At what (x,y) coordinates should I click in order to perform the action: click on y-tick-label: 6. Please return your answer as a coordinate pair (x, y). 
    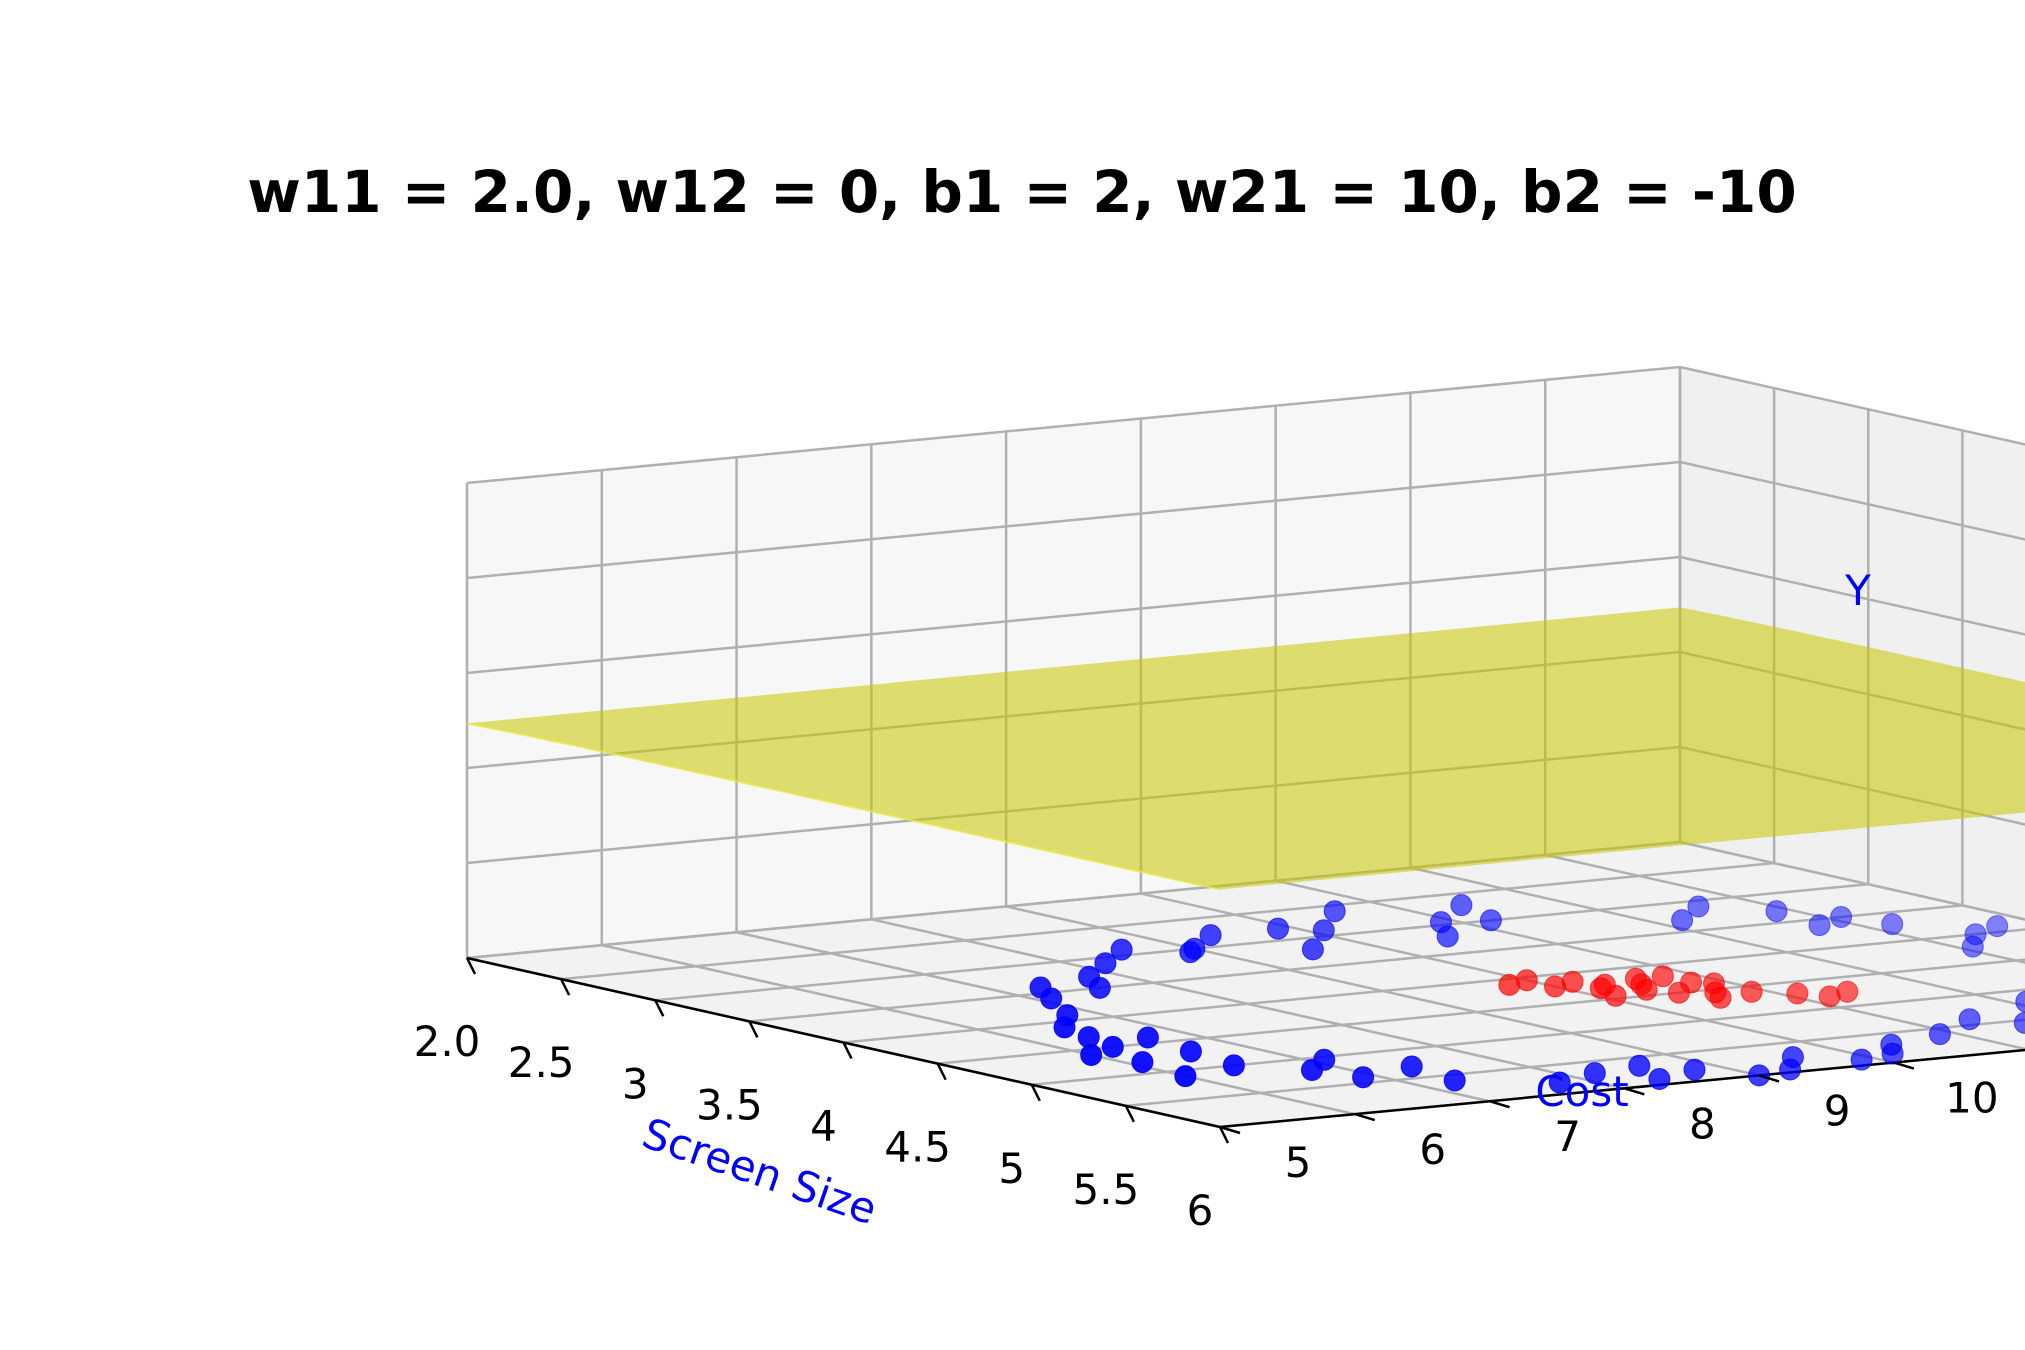
    Looking at the image, I should click on (1432, 1149).